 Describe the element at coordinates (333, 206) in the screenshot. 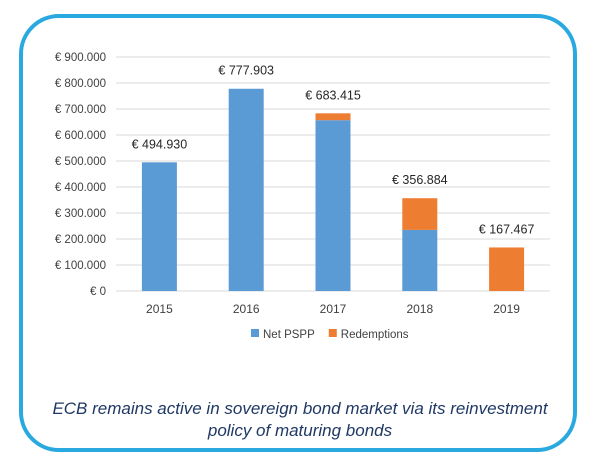

I see `bar-net-pspp-2017` at that location.